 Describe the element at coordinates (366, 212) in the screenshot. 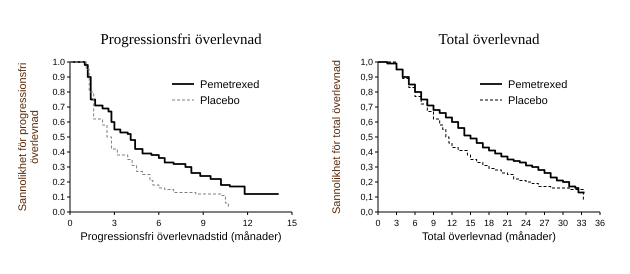

I see `y-tick-label: 0,0` at that location.